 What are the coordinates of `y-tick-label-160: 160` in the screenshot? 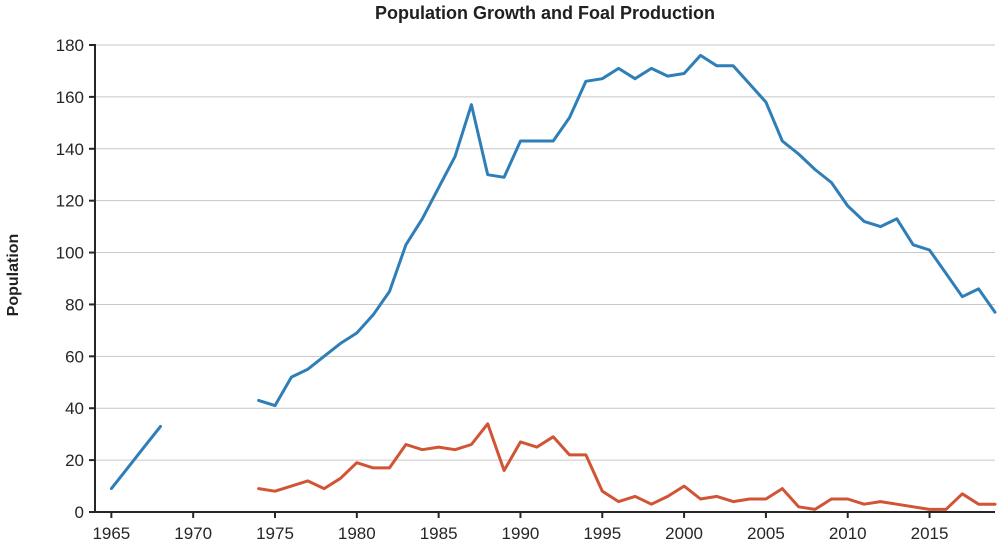 It's located at (70, 97).